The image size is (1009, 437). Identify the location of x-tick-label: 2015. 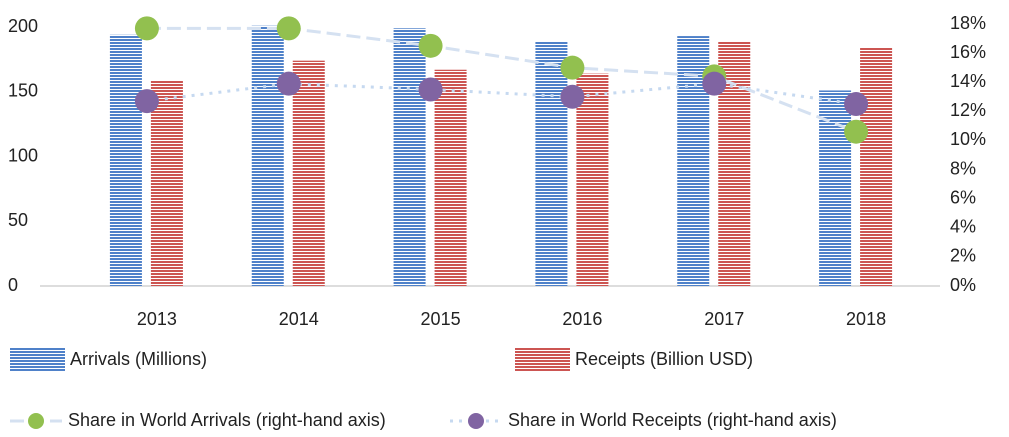
(441, 319).